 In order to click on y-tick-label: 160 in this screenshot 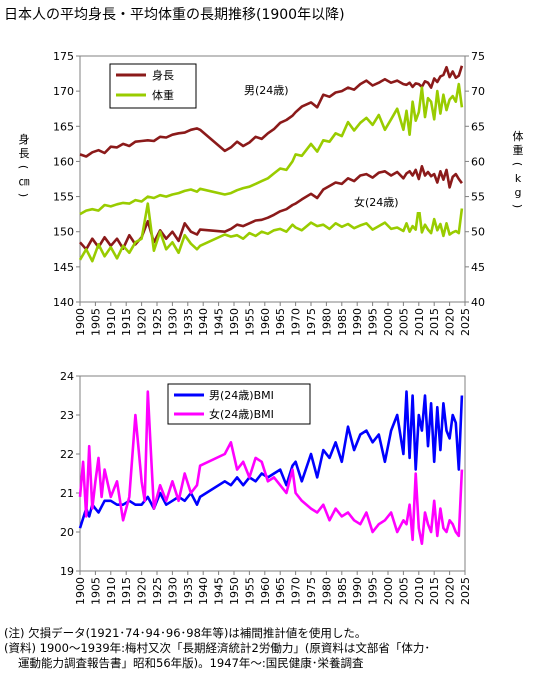, I will do `click(63, 161)`.